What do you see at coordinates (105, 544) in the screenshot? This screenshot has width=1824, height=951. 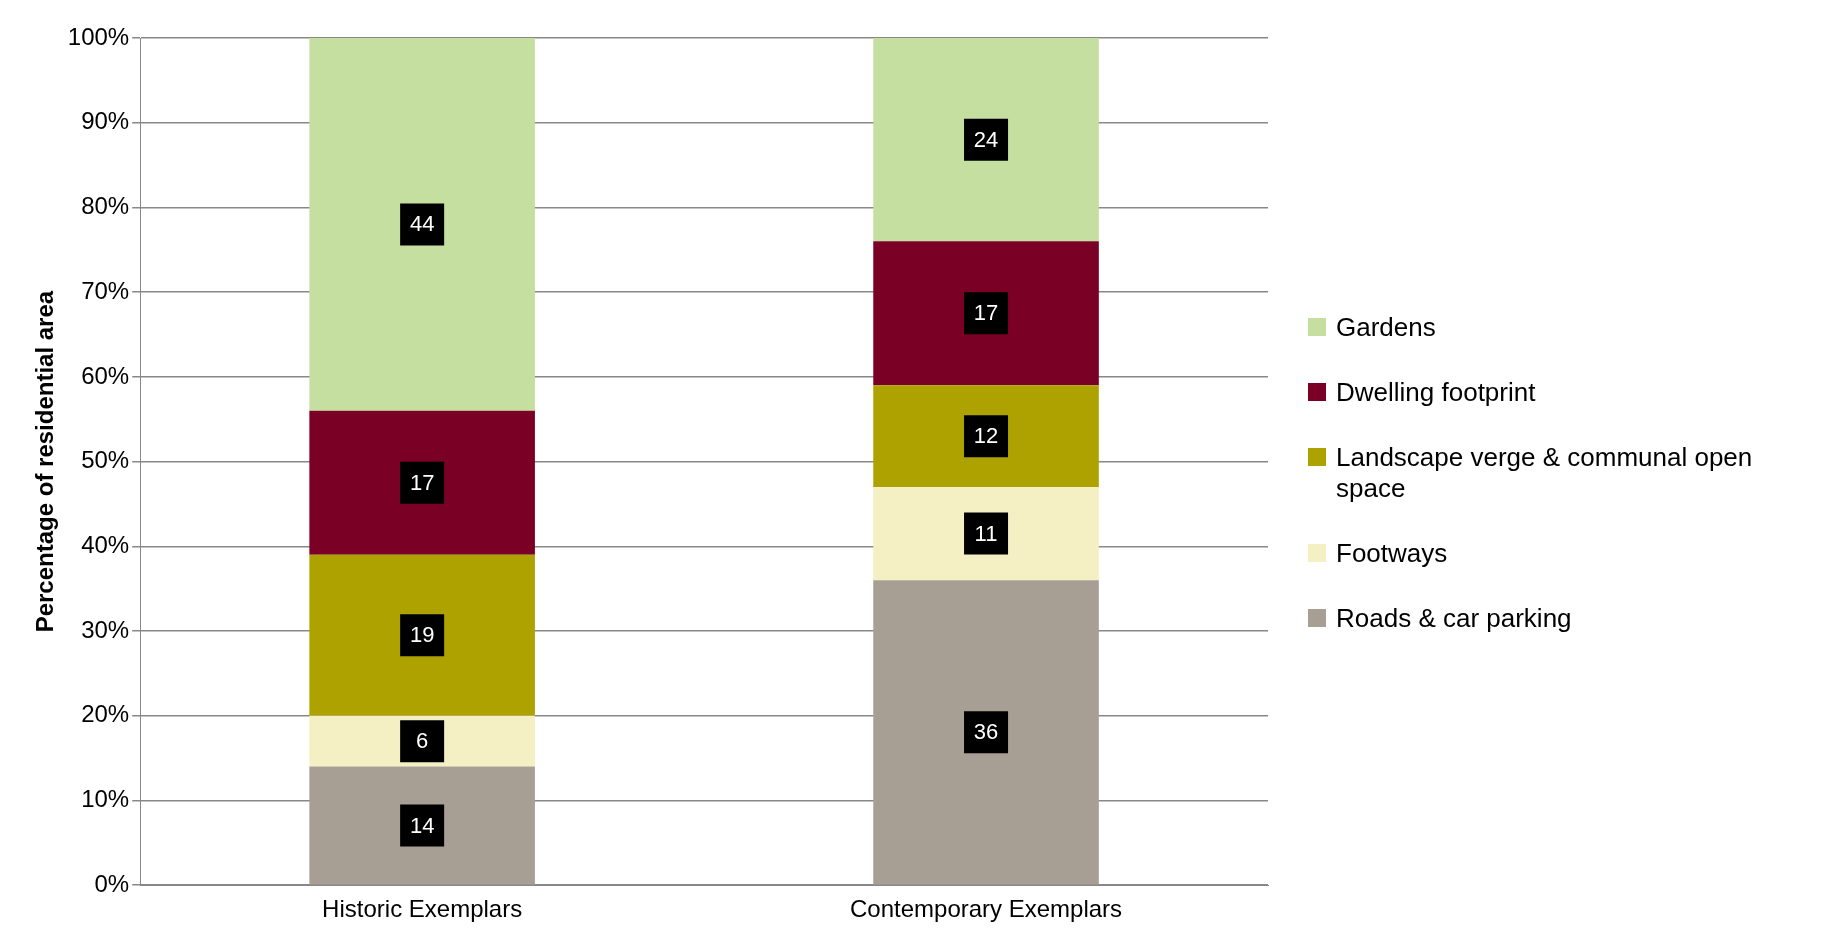 I see `y-tick-label: 40%` at bounding box center [105, 544].